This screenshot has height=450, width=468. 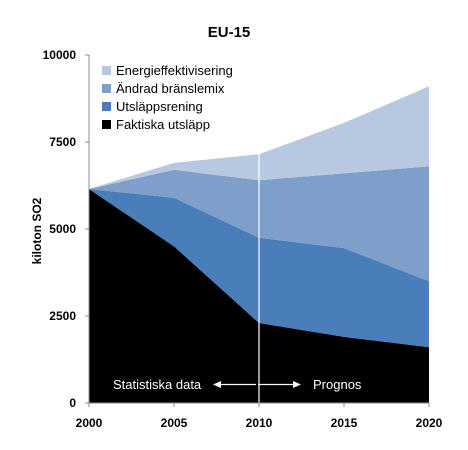 What do you see at coordinates (163, 124) in the screenshot?
I see `legend-label: Faktiska utsläpp` at bounding box center [163, 124].